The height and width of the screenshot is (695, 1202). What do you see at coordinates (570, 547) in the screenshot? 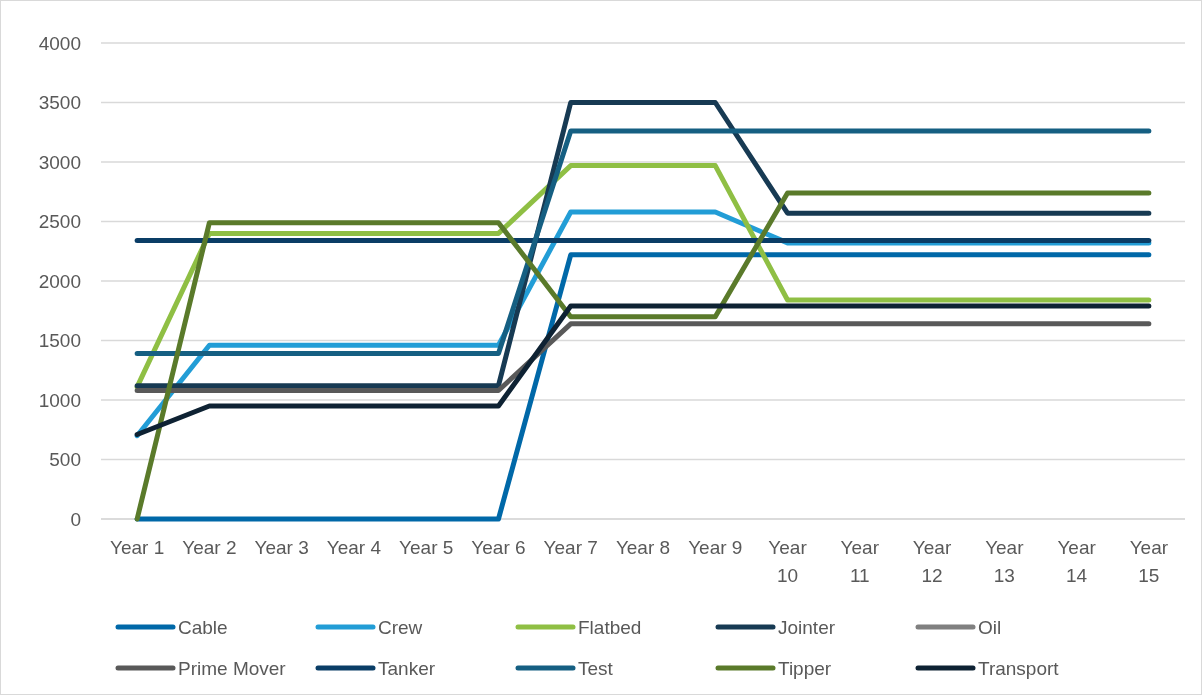
I see `x-tick-label: Year 7` at bounding box center [570, 547].